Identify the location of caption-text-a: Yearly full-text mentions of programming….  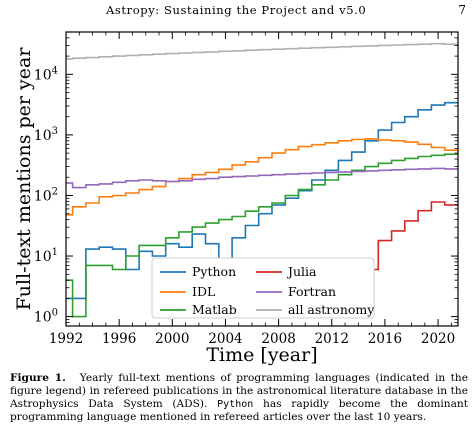
(239, 391).